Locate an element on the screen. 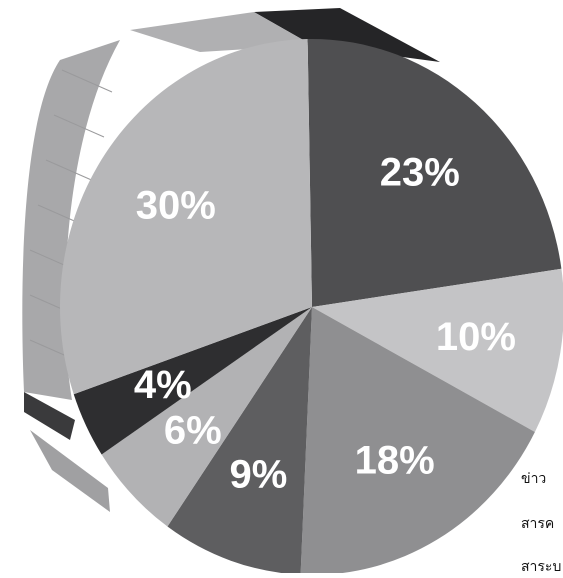  pie-side-light-band is located at coordinates (70, 471).